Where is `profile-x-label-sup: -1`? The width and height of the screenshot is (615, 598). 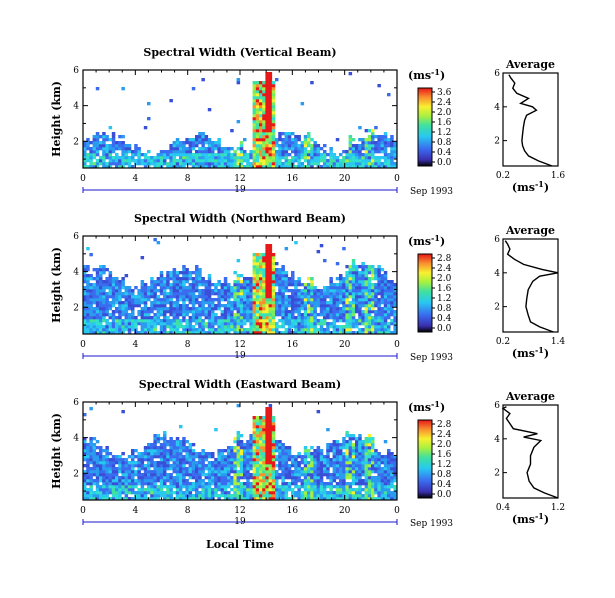 profile-x-label-sup: -1 is located at coordinates (539, 350).